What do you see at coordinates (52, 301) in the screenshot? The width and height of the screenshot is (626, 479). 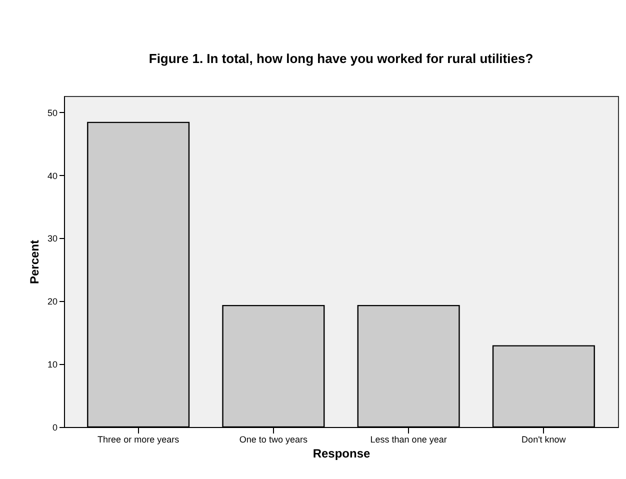 I see `y-tick-label: 20` at bounding box center [52, 301].